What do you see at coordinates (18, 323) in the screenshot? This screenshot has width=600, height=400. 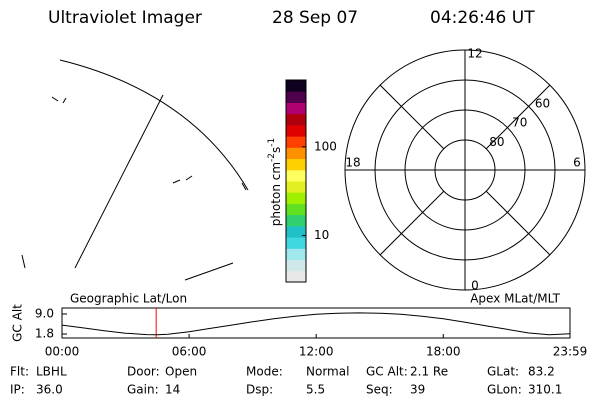 I see `y-axis-label: GC Alt` at bounding box center [18, 323].